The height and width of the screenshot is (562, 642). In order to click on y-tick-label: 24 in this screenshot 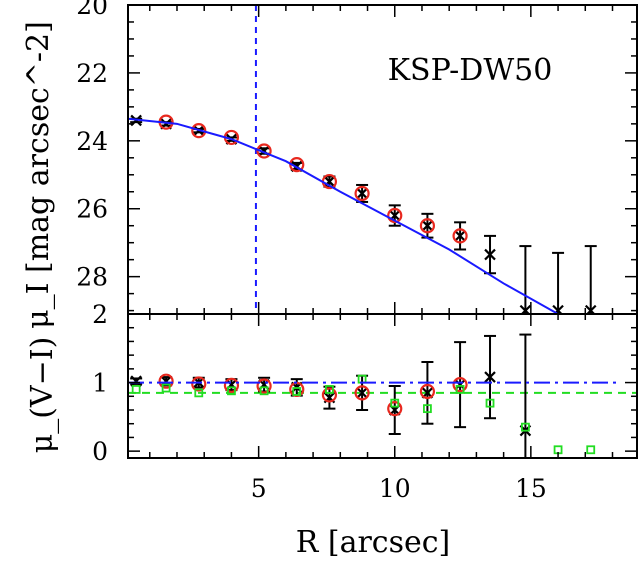, I will do `click(92, 141)`.